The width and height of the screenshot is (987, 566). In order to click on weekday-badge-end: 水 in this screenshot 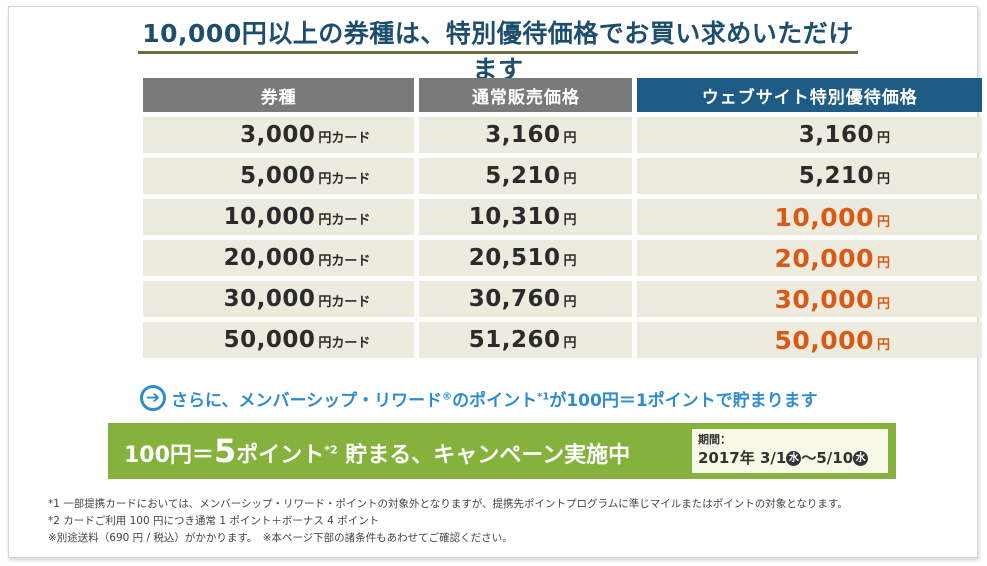, I will do `click(861, 458)`.